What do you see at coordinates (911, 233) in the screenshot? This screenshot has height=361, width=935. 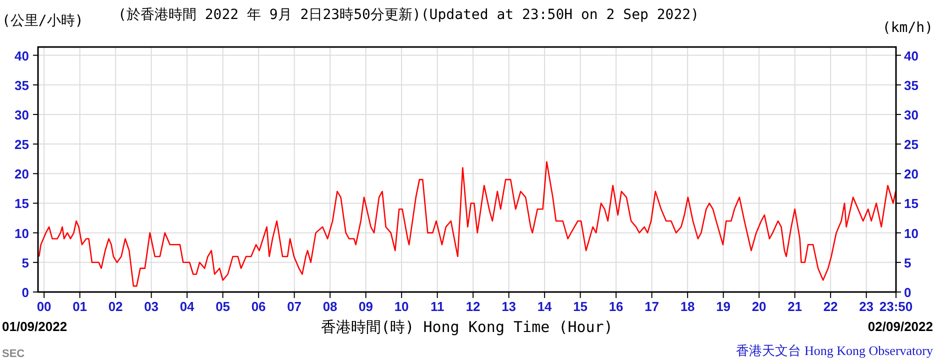 I see `y2-tick-label: 10` at bounding box center [911, 233].